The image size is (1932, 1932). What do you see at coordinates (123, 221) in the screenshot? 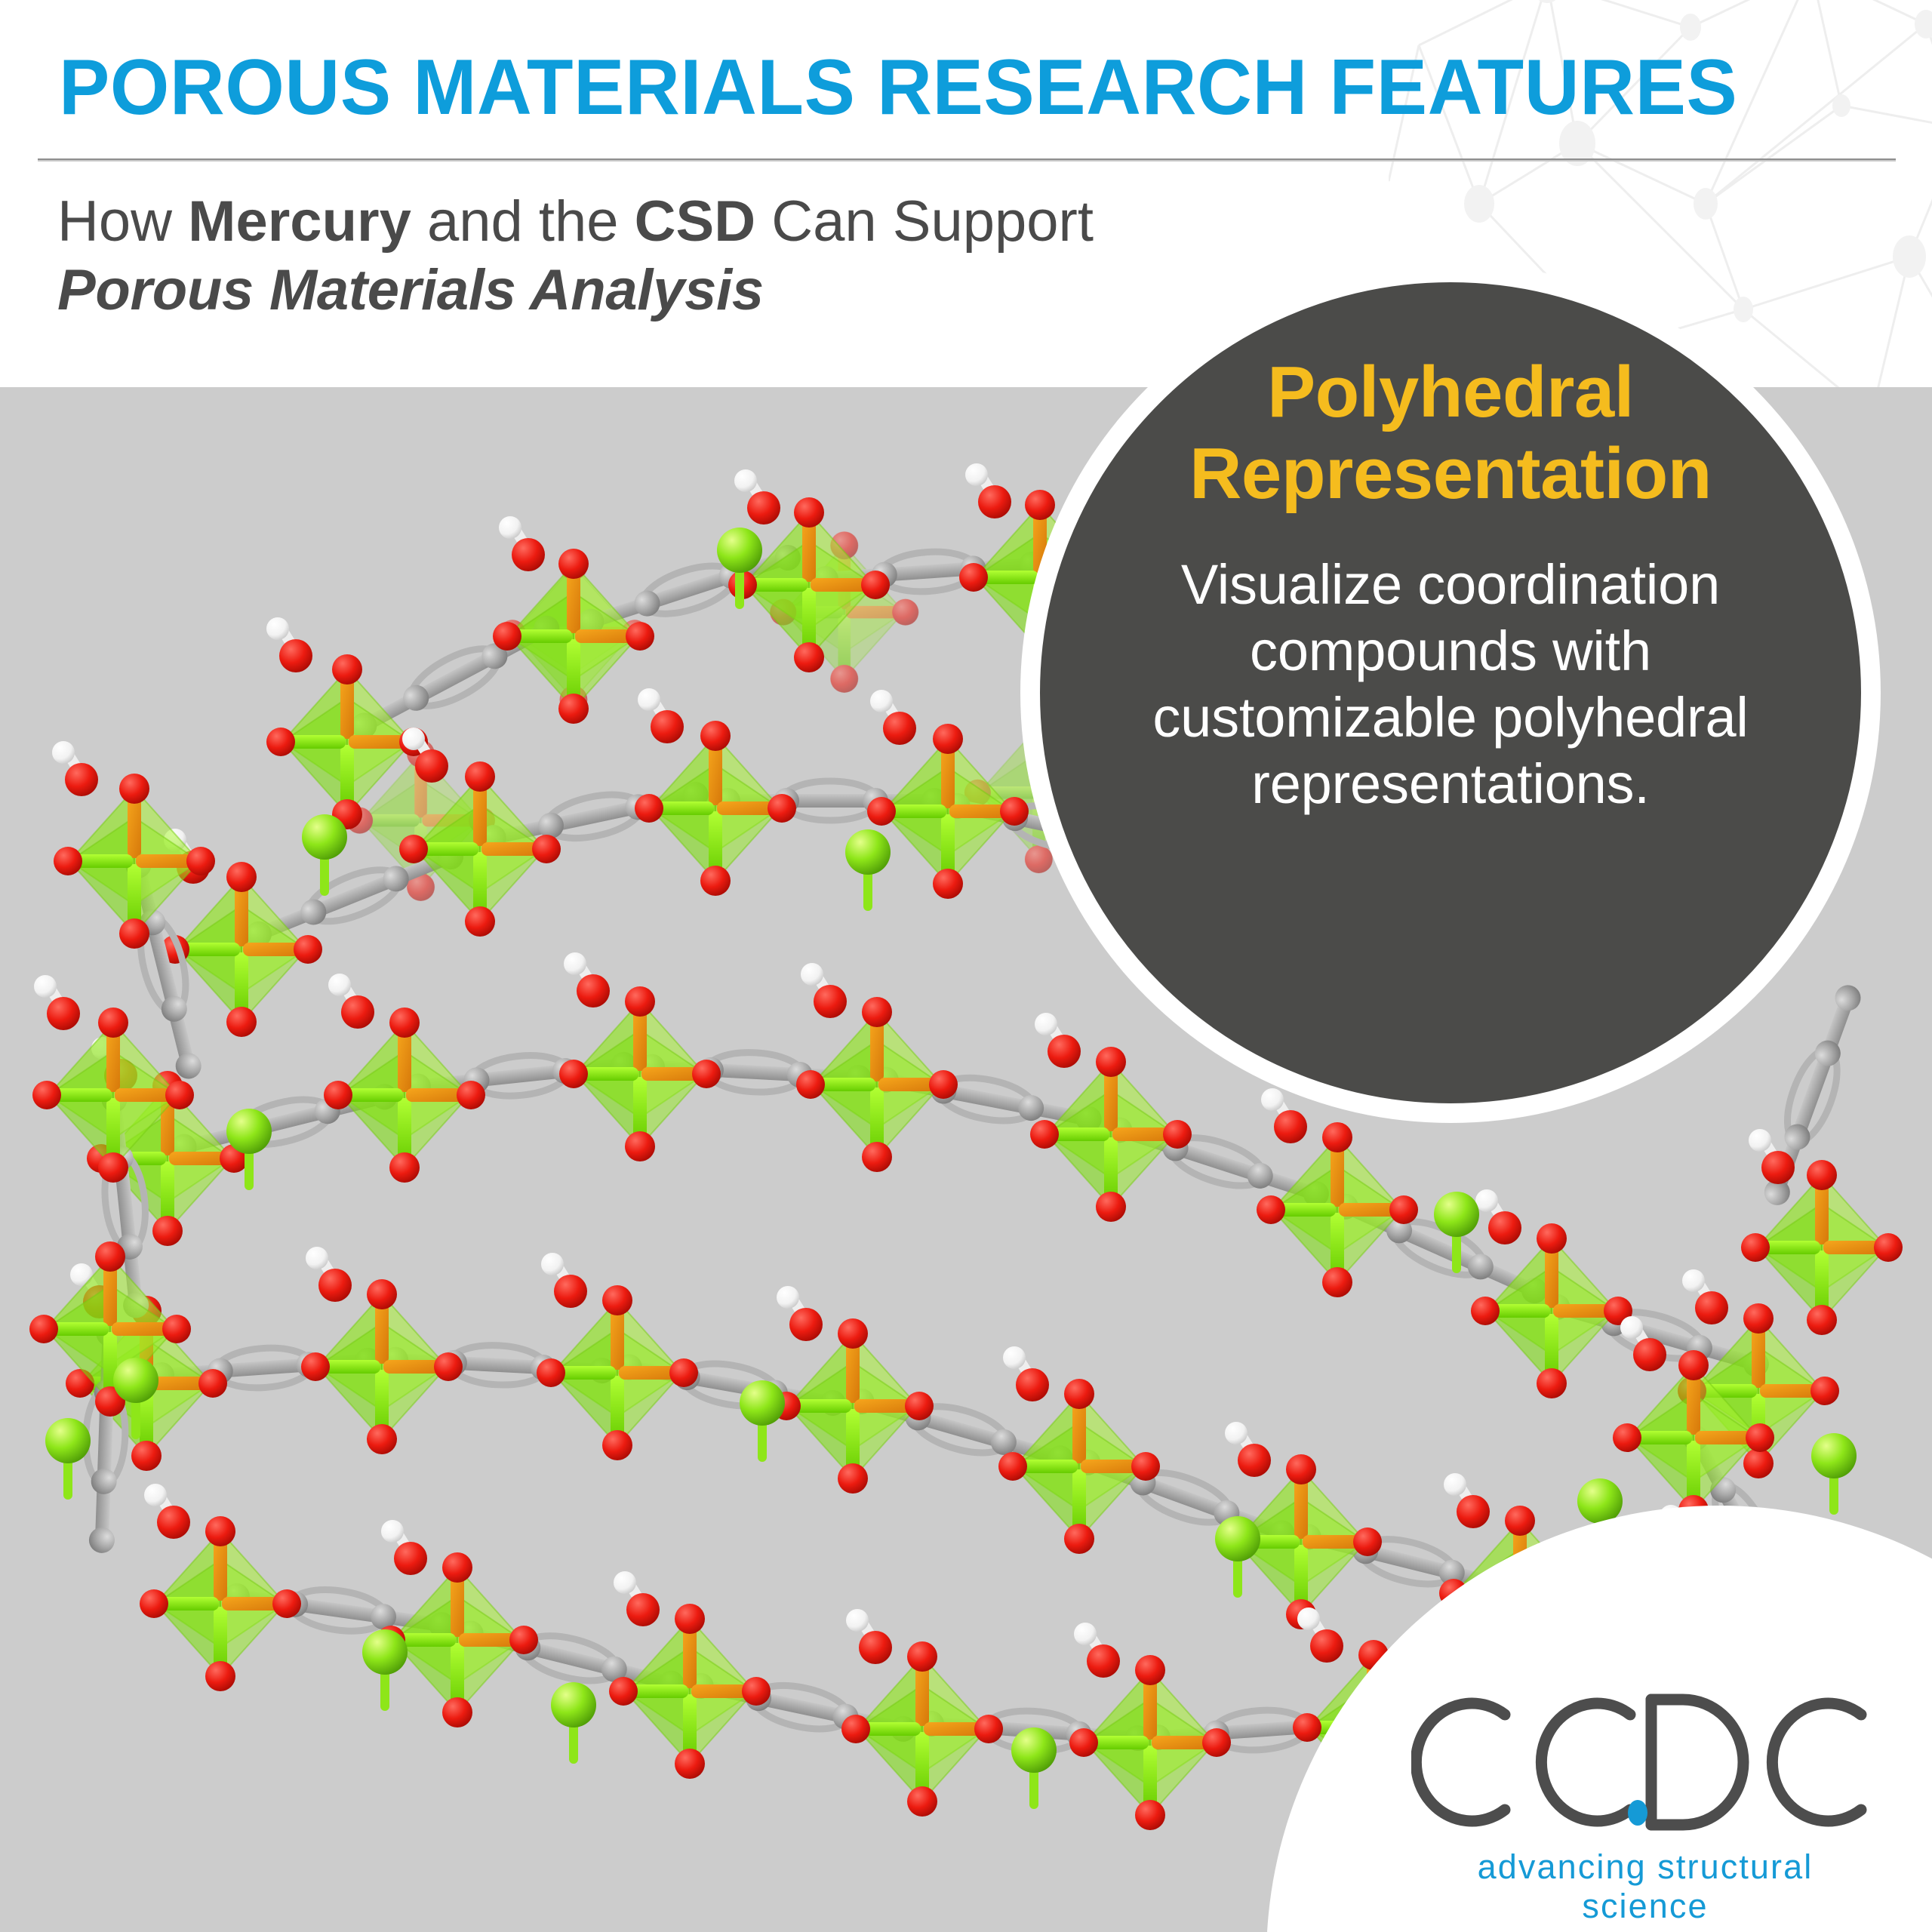
I see `subtitle-text-pre: How` at bounding box center [123, 221].